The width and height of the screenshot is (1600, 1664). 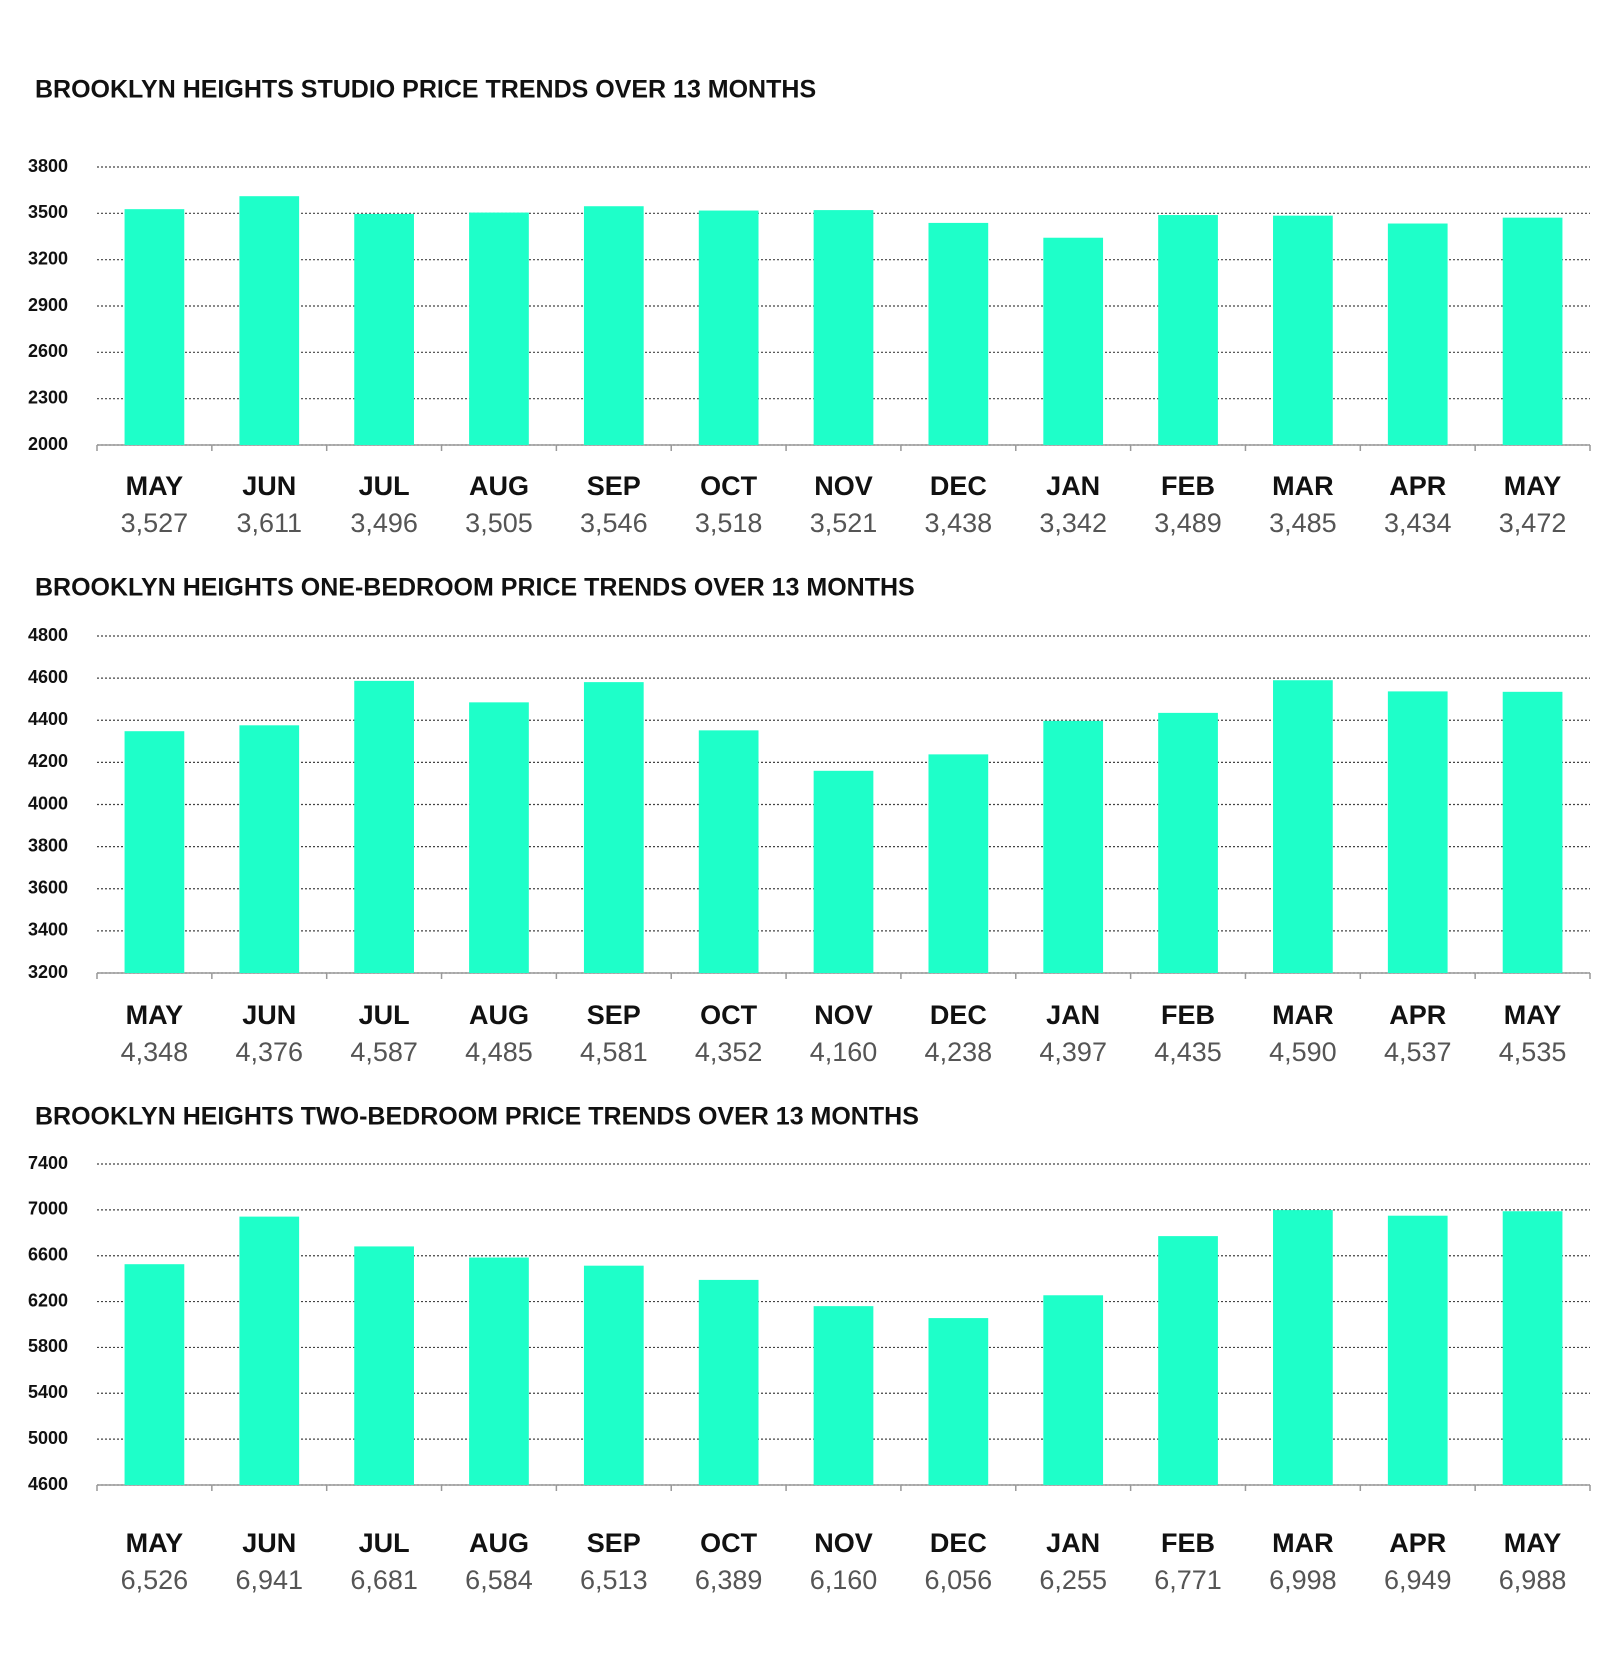 I want to click on y-tick-label: 3400, so click(x=48, y=930).